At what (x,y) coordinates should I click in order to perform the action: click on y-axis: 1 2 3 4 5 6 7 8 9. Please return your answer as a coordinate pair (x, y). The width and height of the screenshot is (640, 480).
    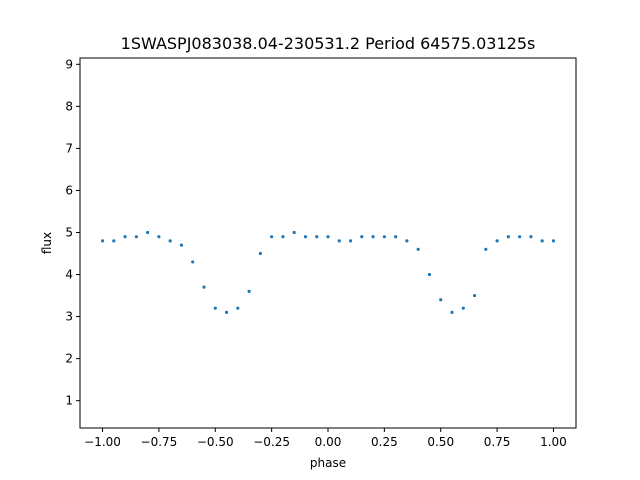
    Looking at the image, I should click on (72, 232).